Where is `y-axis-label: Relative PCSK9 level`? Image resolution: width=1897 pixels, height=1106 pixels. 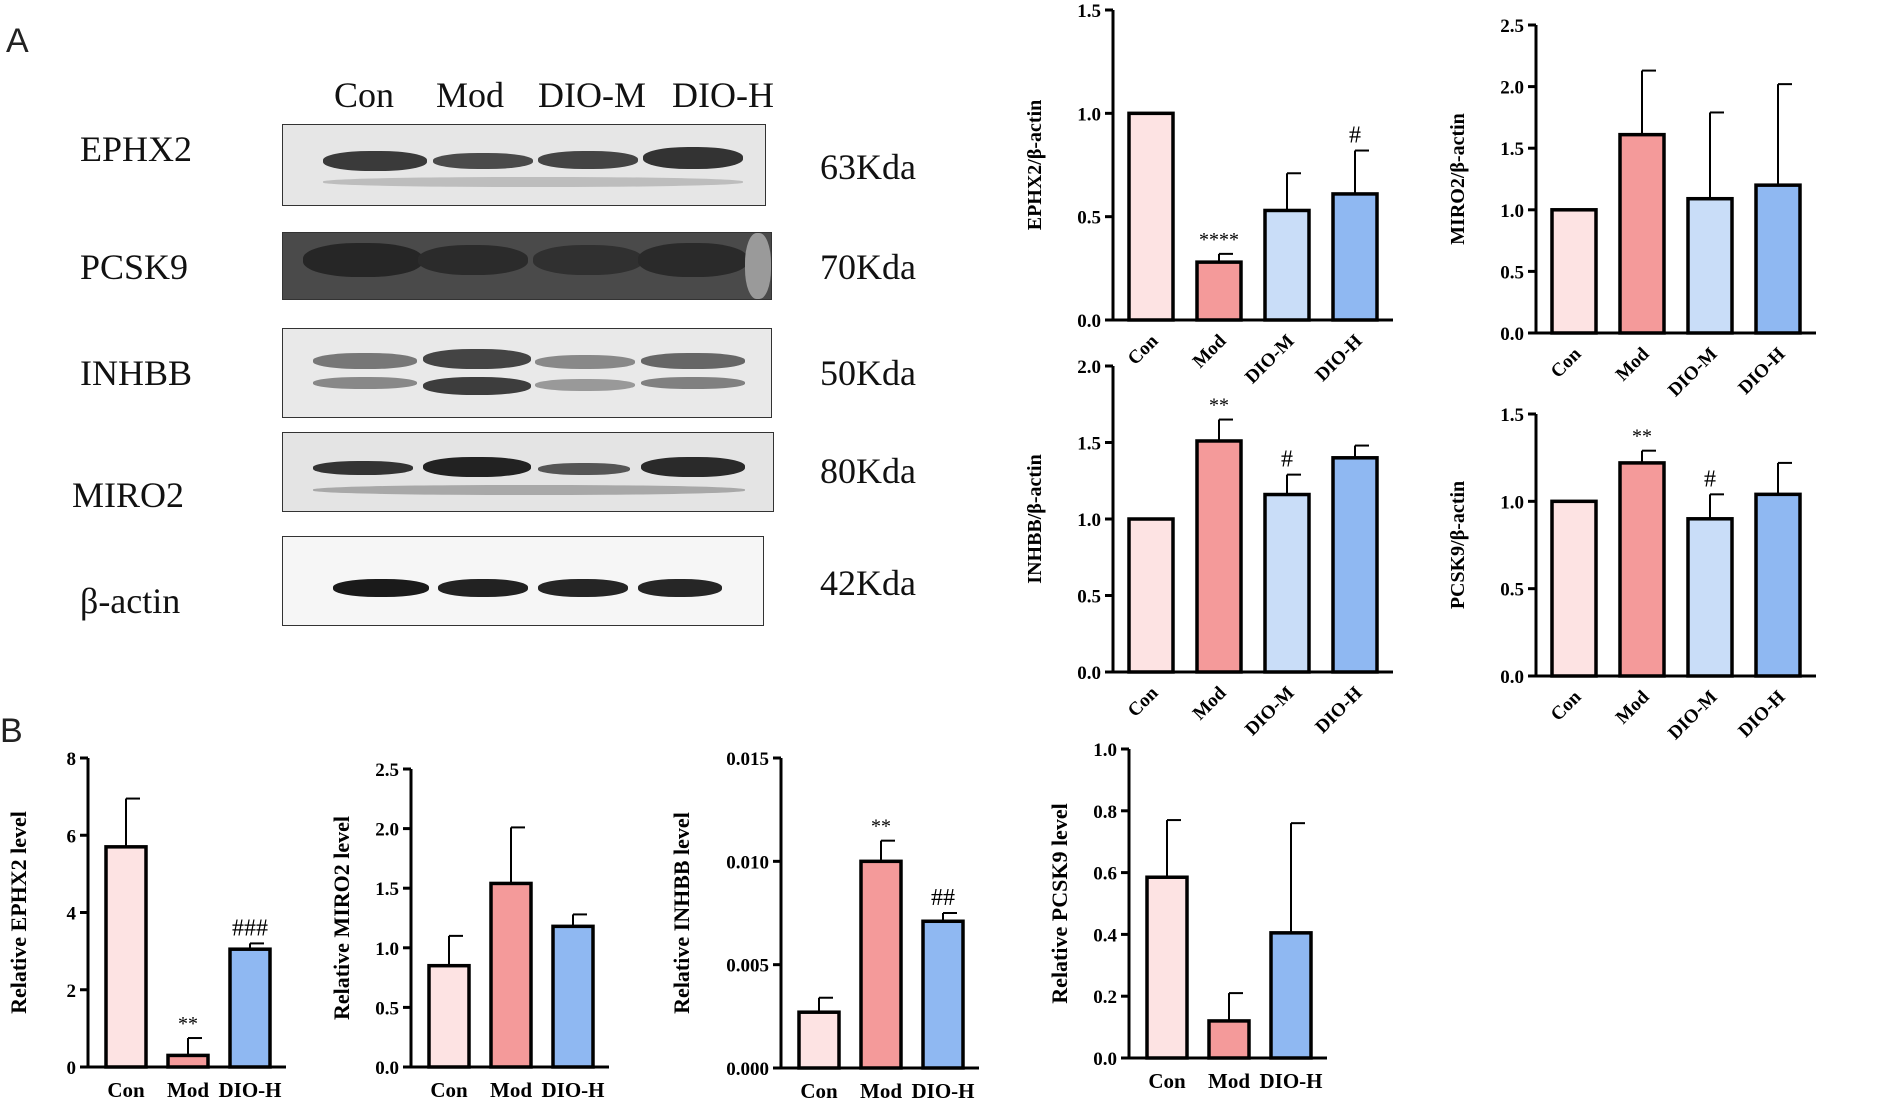 y-axis-label: Relative PCSK9 level is located at coordinates (1059, 903).